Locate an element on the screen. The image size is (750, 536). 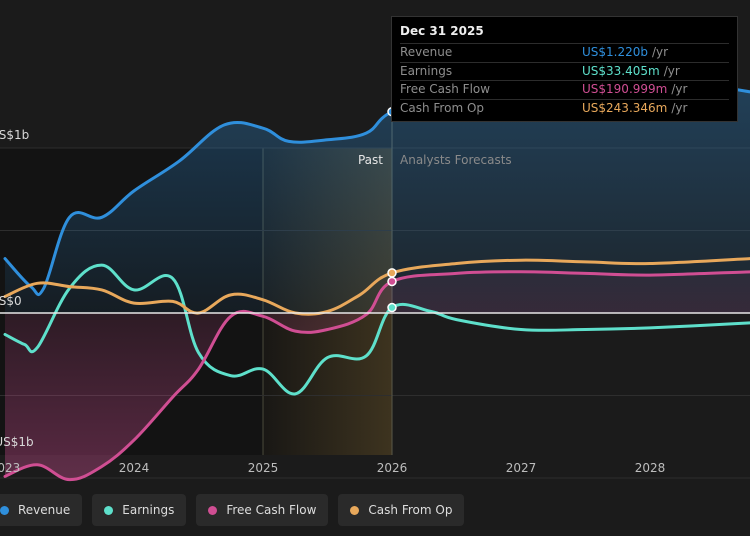
tooltip-row-earnings: Earnings US$33.405m /yr is located at coordinates (564, 71).